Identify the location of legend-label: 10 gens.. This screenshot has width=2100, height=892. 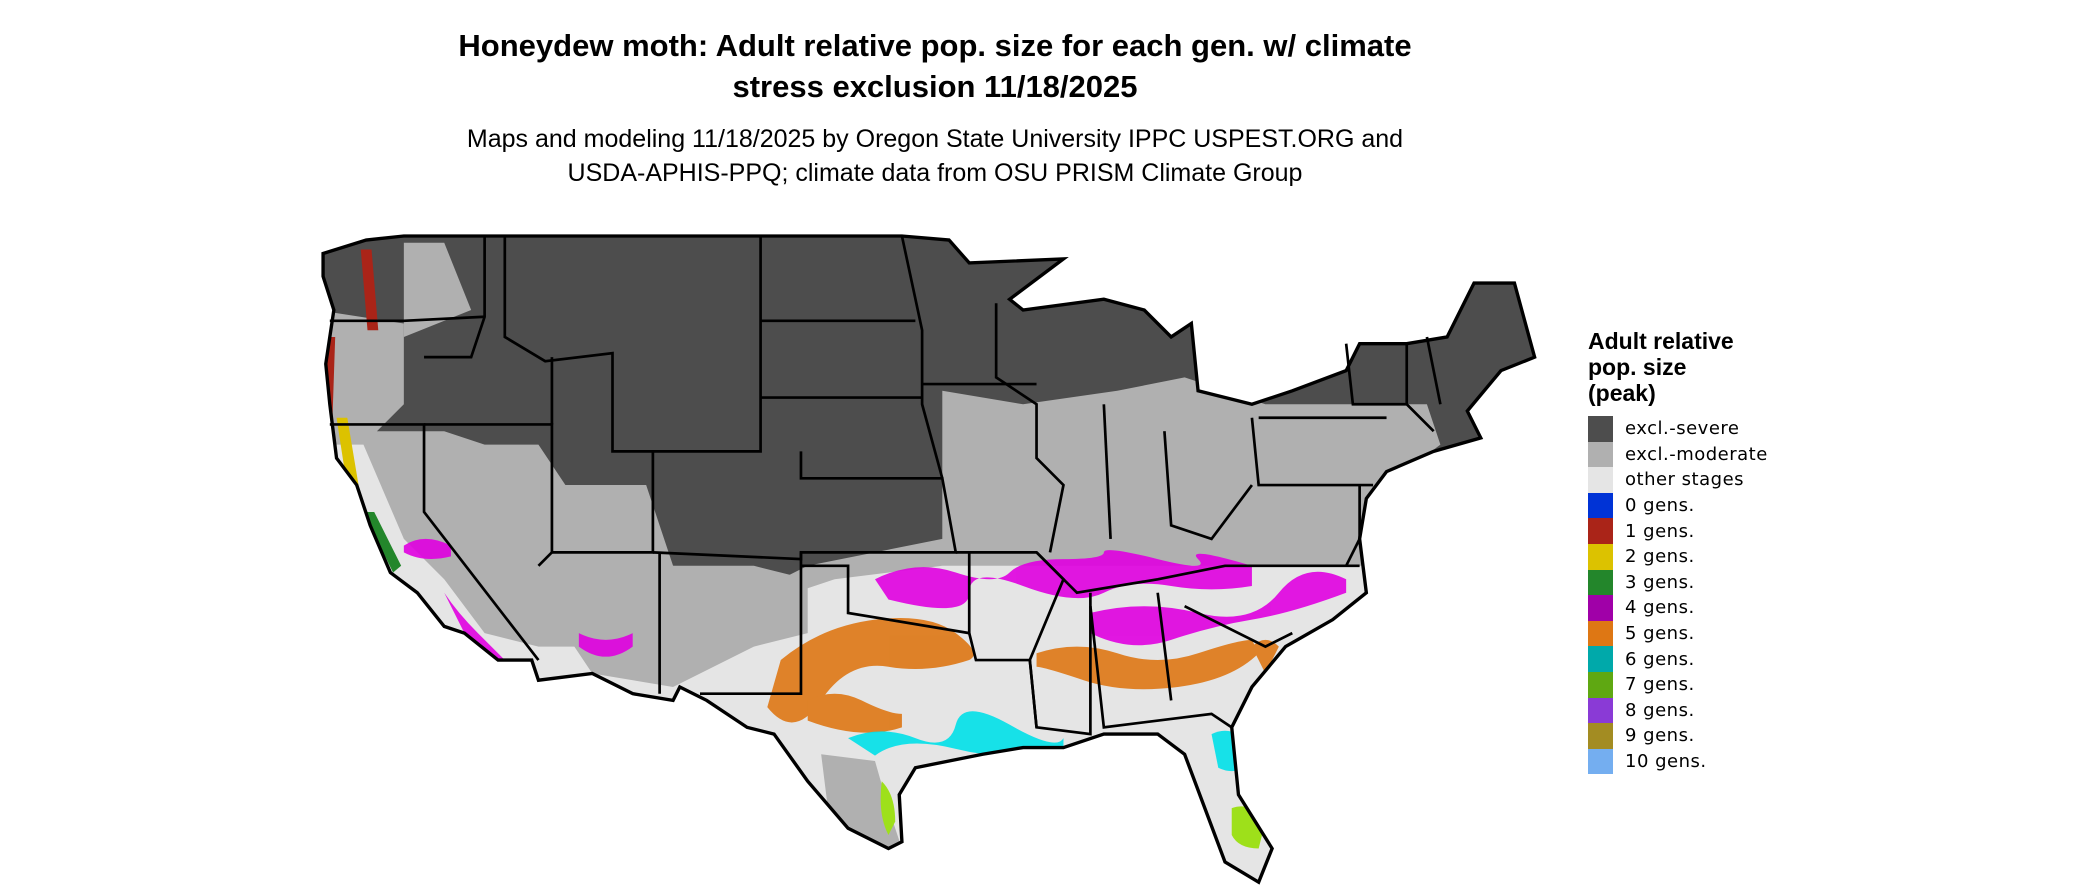
(1666, 762).